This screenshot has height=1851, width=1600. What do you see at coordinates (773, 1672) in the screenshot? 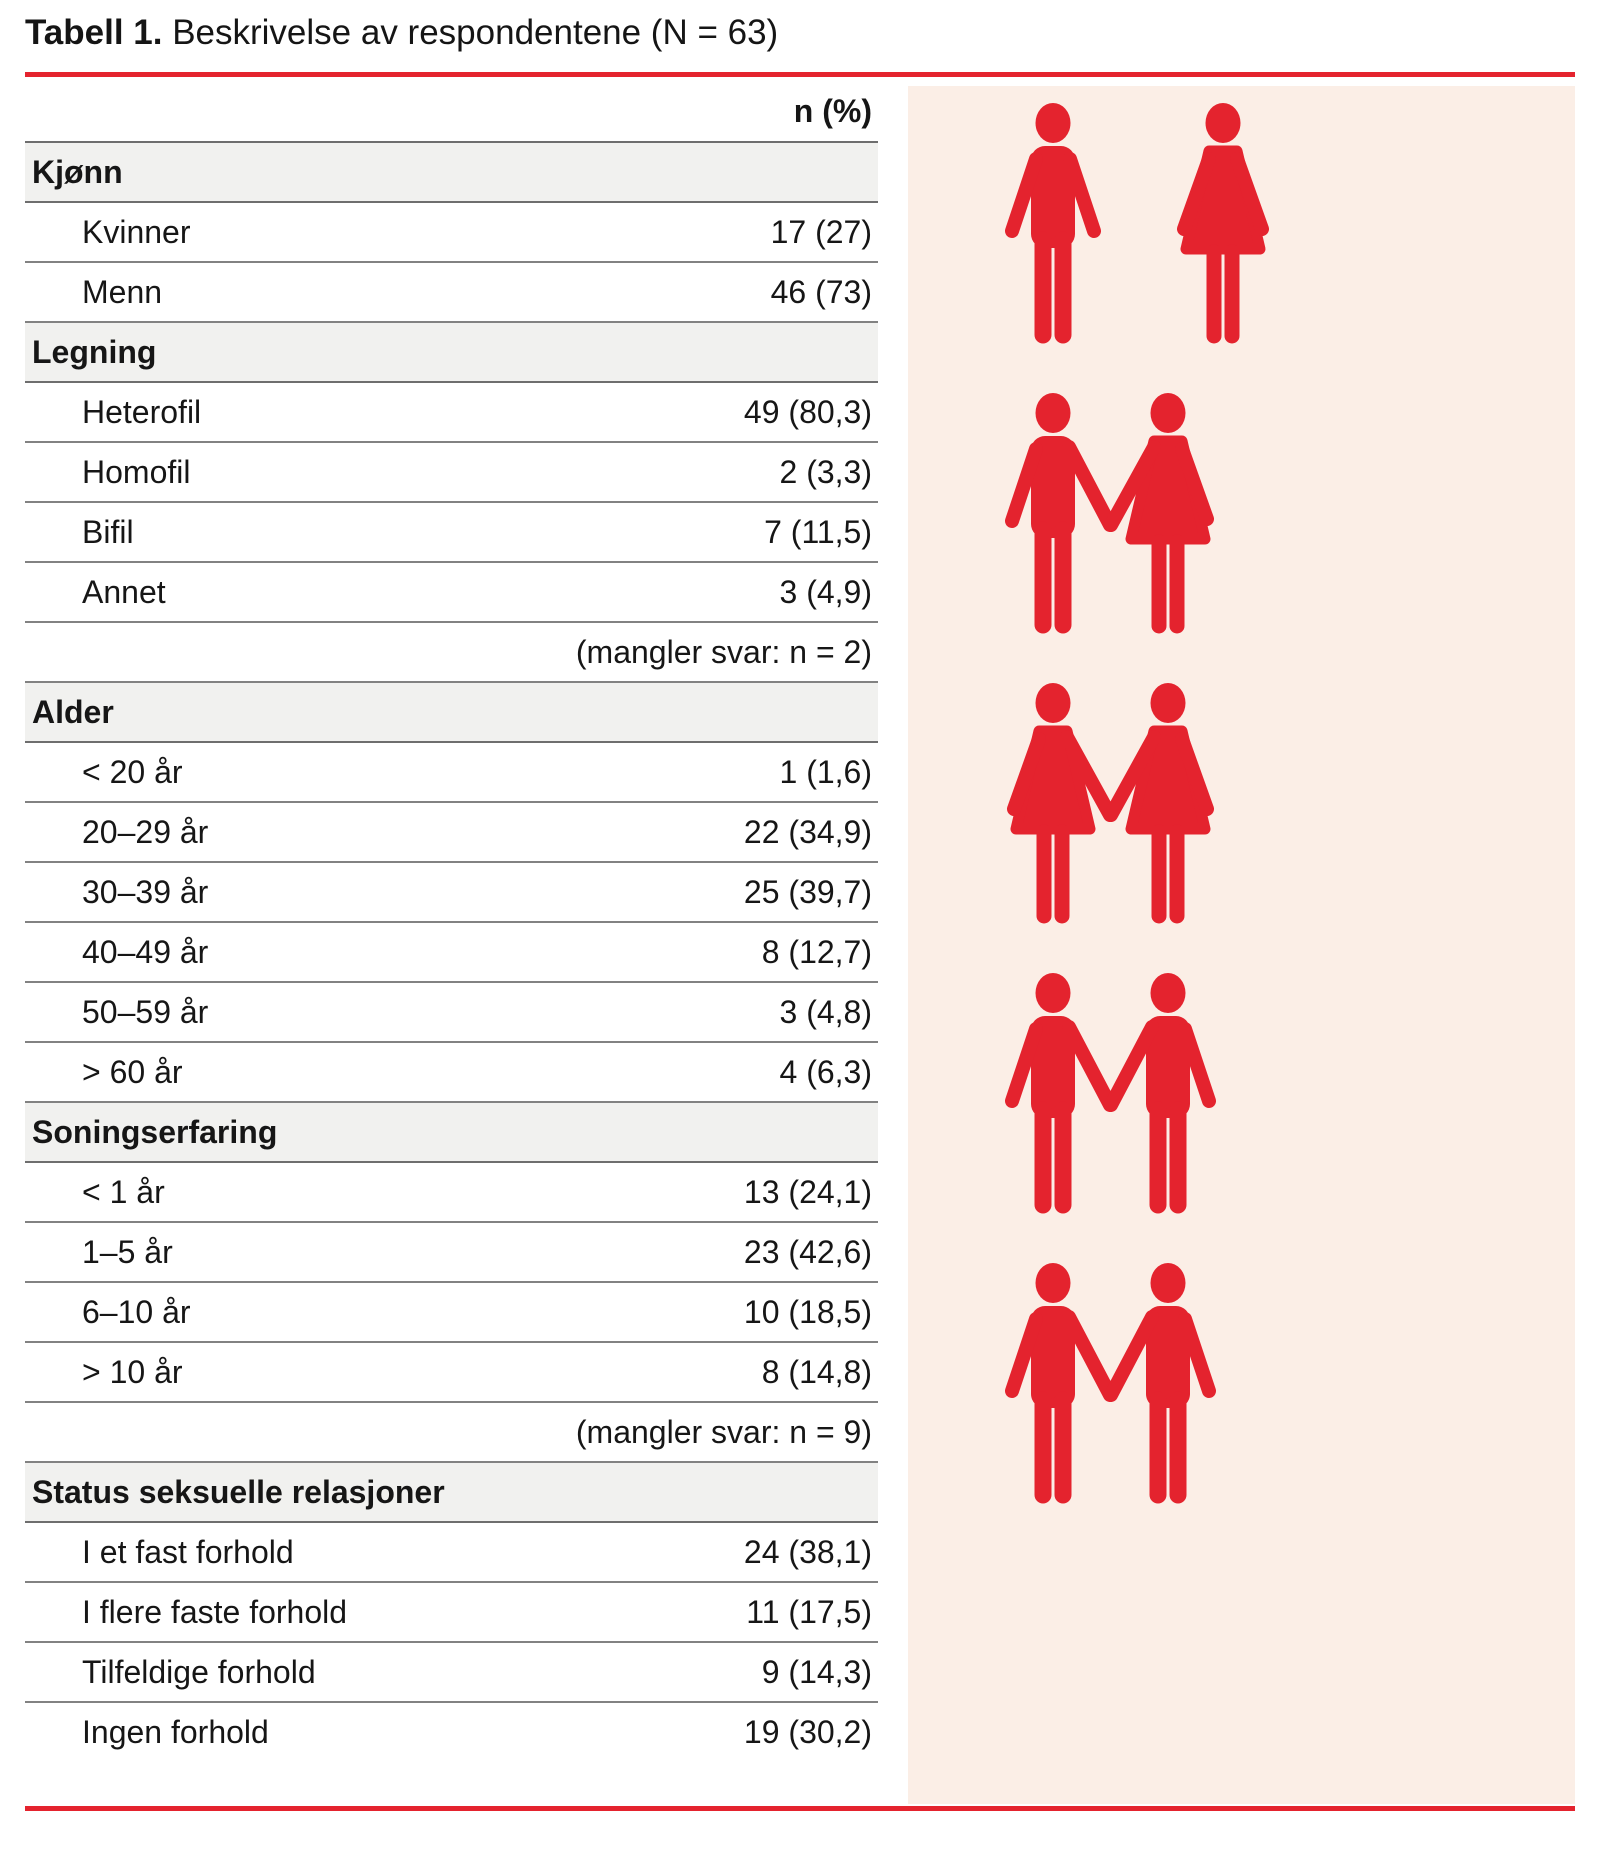
I see `row-value: 9 (14,3)` at bounding box center [773, 1672].